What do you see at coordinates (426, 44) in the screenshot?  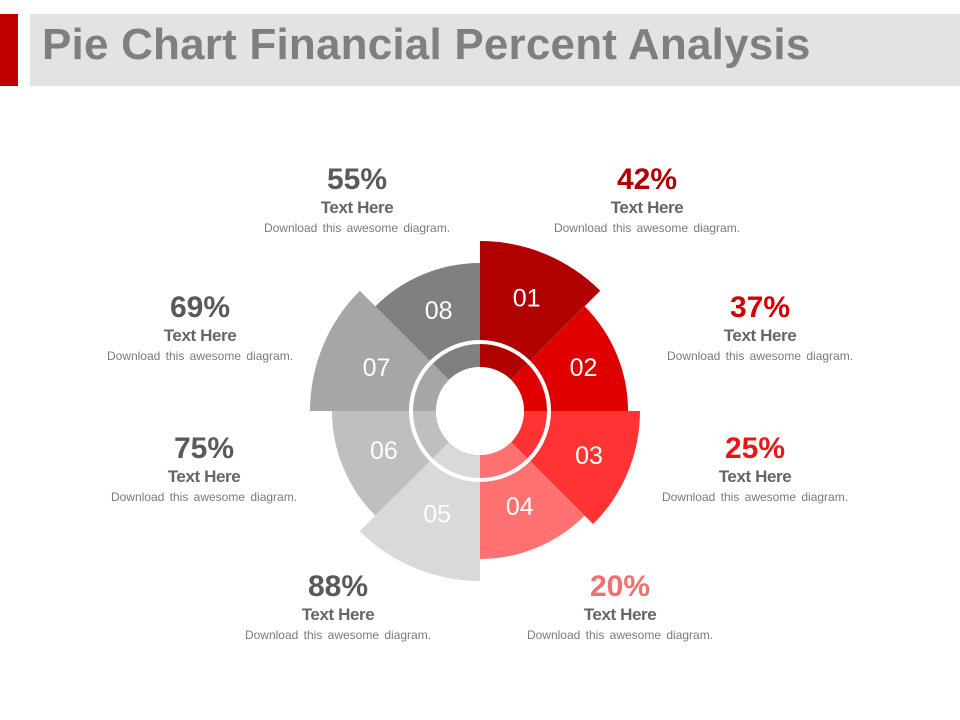 I see `page-title: Pie Chart Financial Percent Analysis` at bounding box center [426, 44].